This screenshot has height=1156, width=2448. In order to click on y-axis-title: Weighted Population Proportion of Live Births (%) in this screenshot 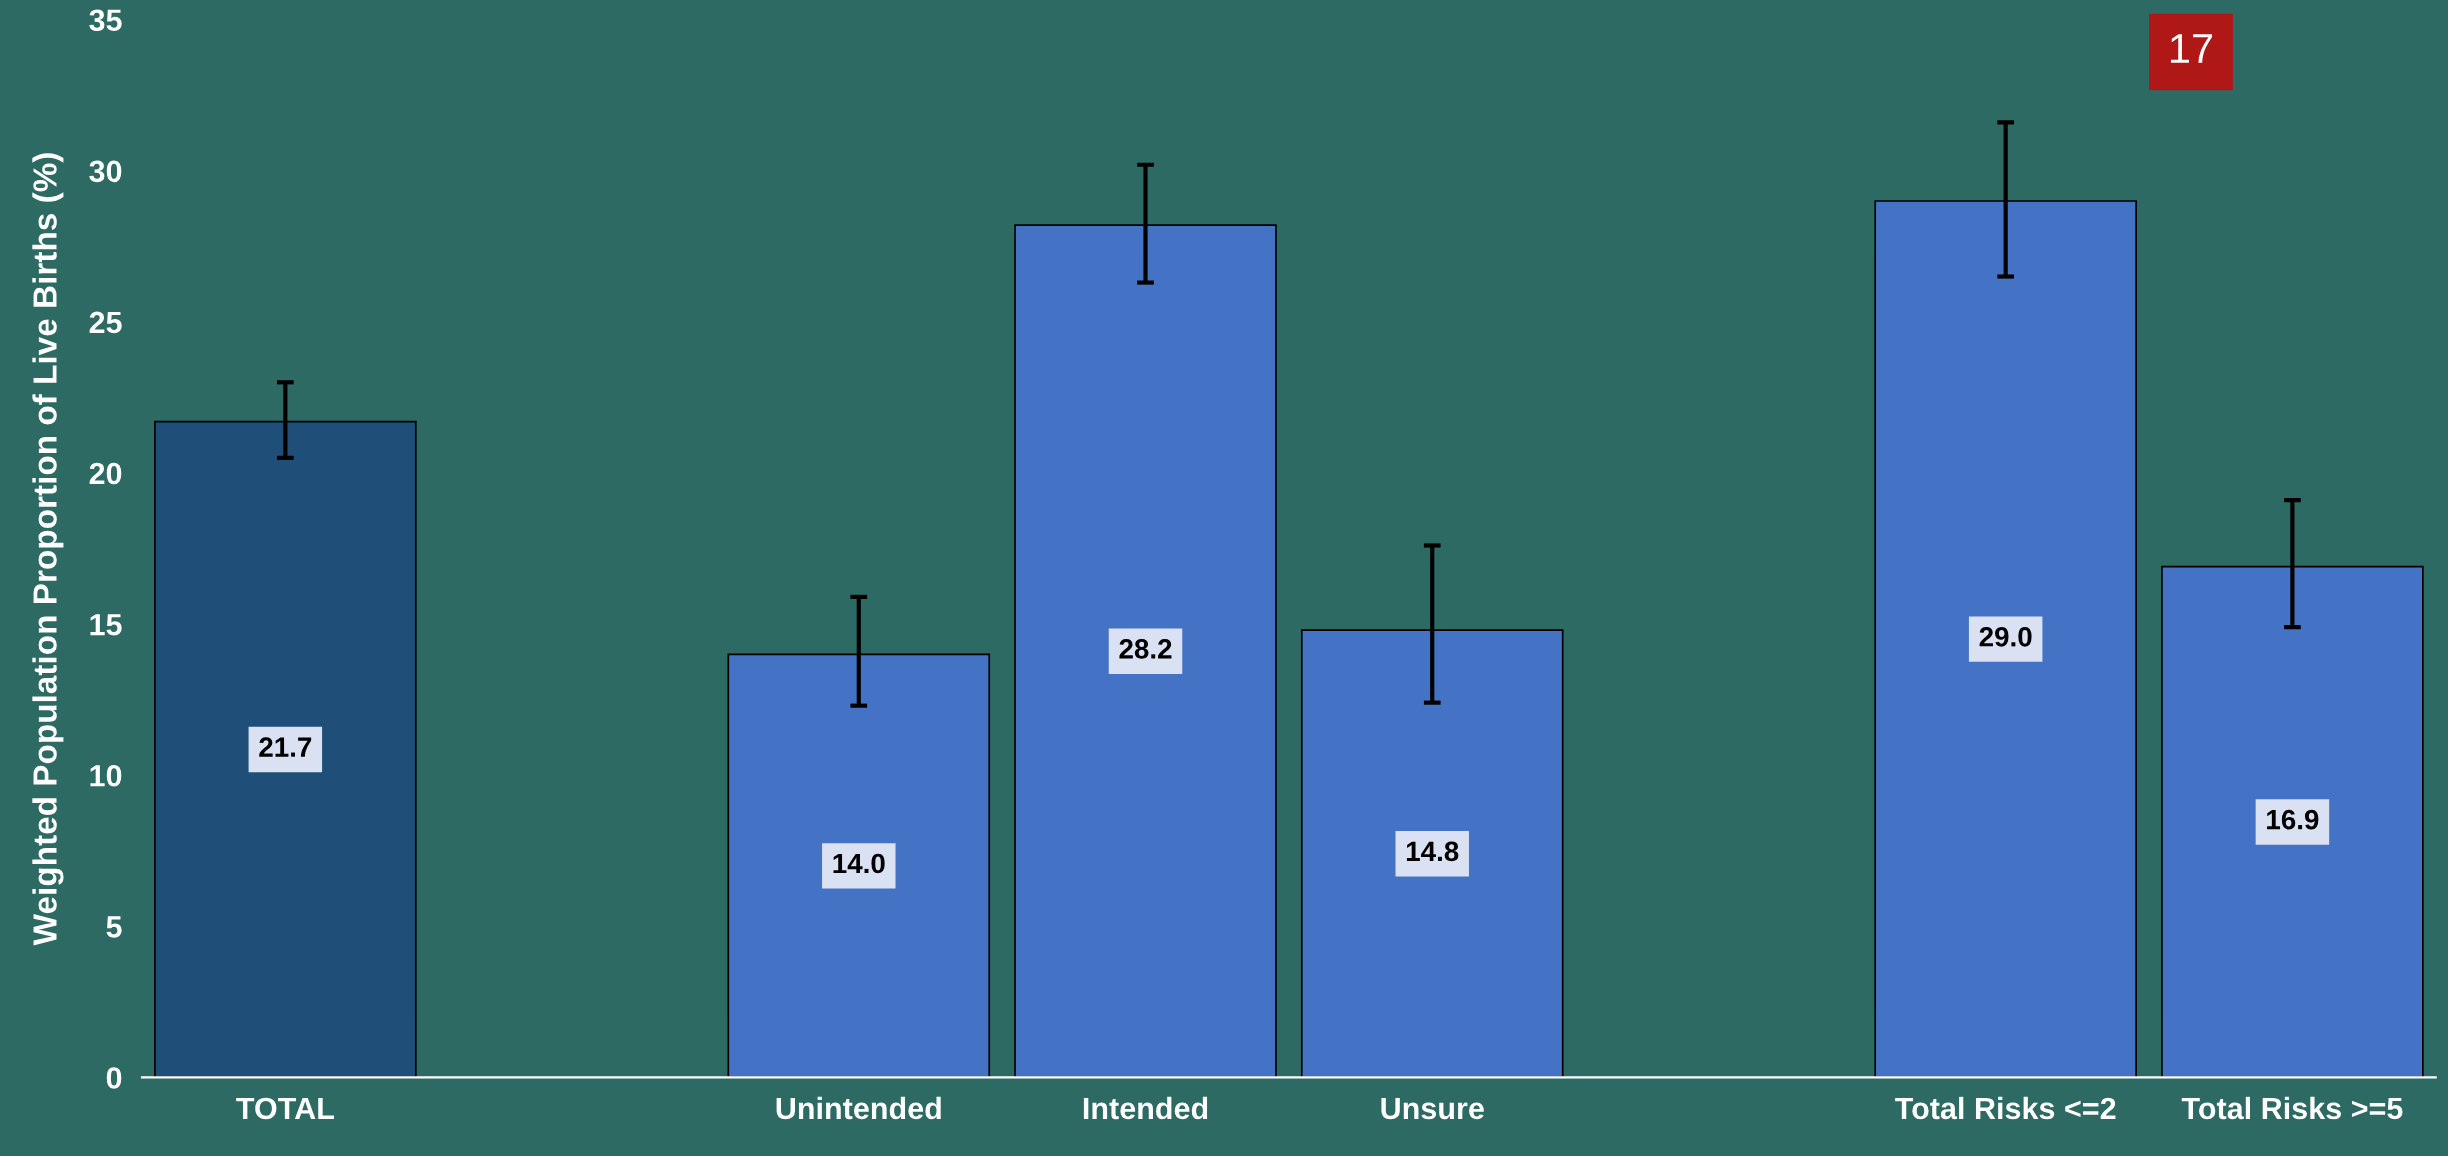, I will do `click(48, 549)`.